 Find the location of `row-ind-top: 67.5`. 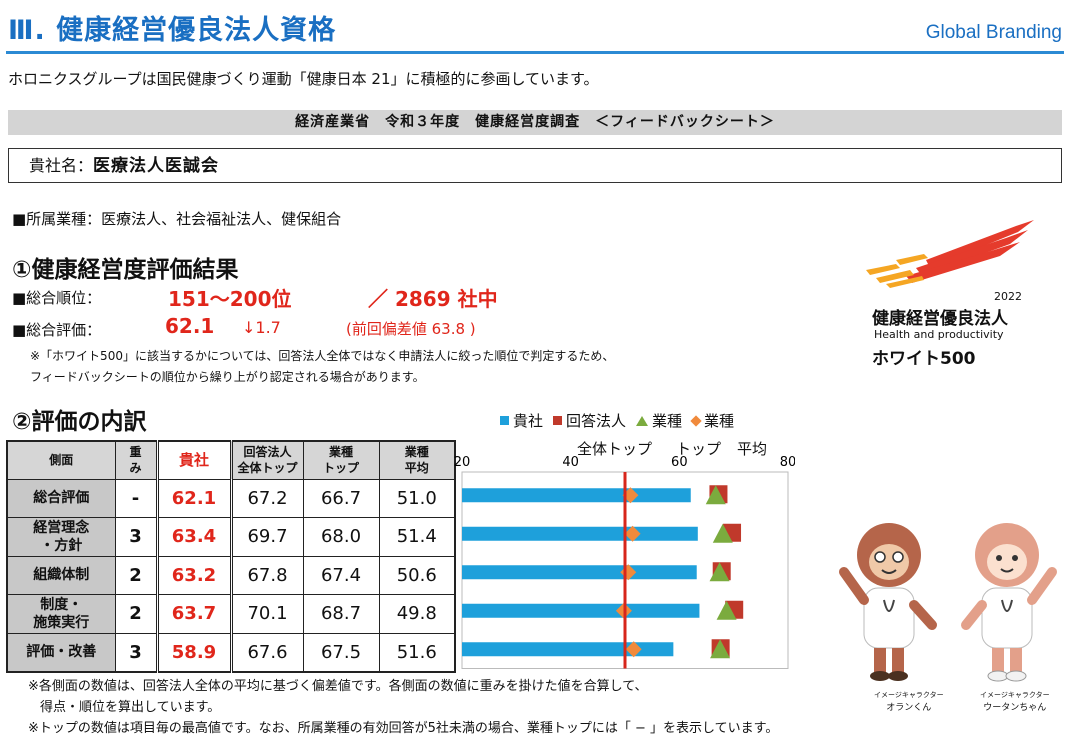

row-ind-top: 67.5 is located at coordinates (341, 652).